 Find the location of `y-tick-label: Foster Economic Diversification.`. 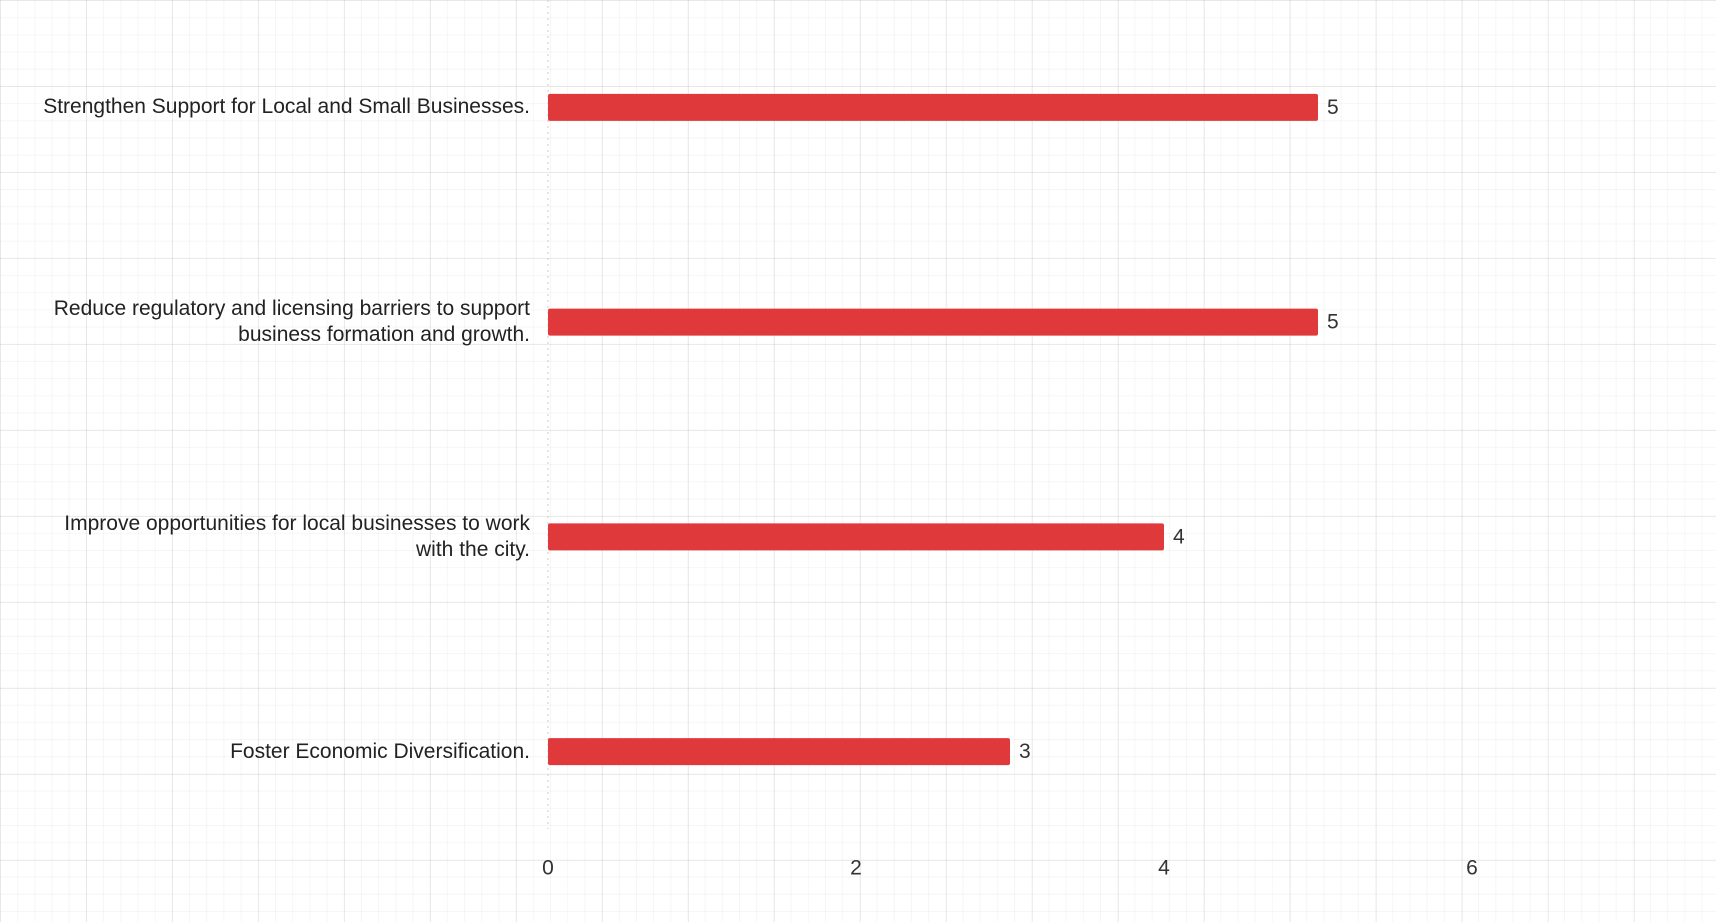

y-tick-label: Foster Economic Diversification. is located at coordinates (380, 751).